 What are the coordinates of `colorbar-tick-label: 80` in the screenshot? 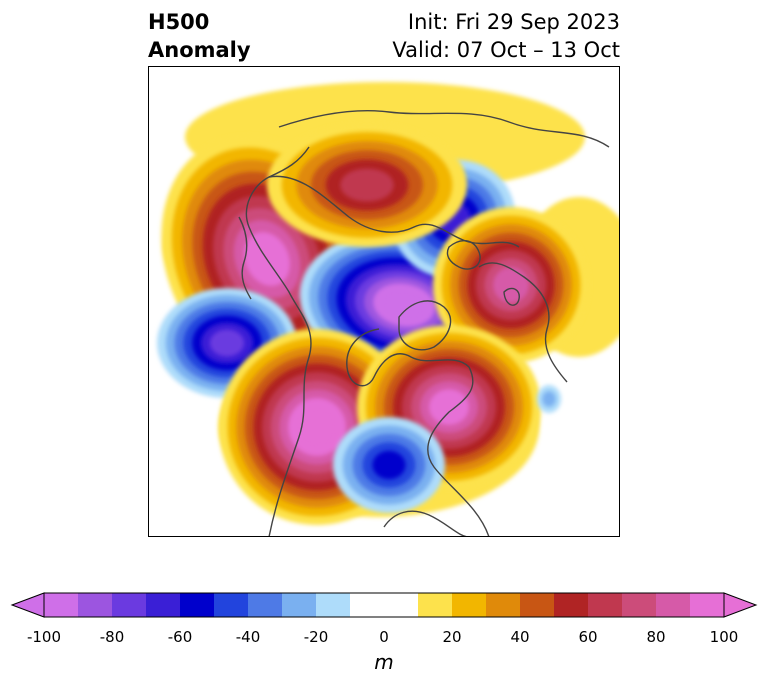 It's located at (656, 637).